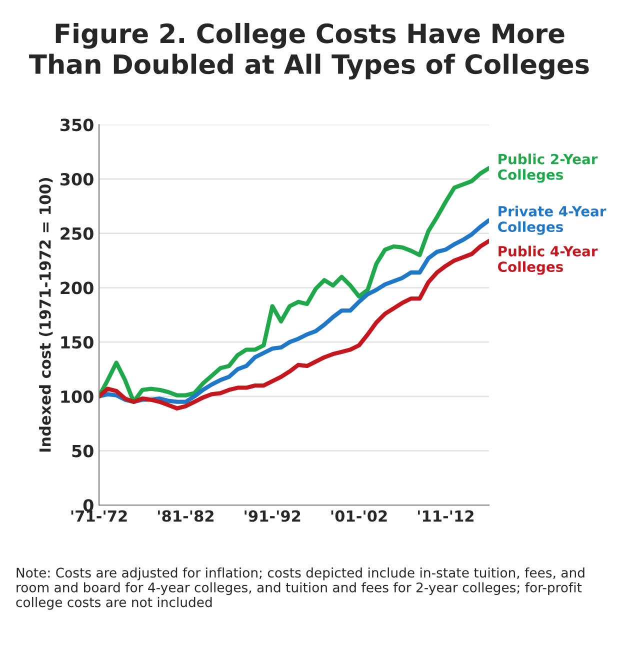 This screenshot has width=619, height=656. Describe the element at coordinates (272, 516) in the screenshot. I see `x-tick-label: '91-'92` at that location.